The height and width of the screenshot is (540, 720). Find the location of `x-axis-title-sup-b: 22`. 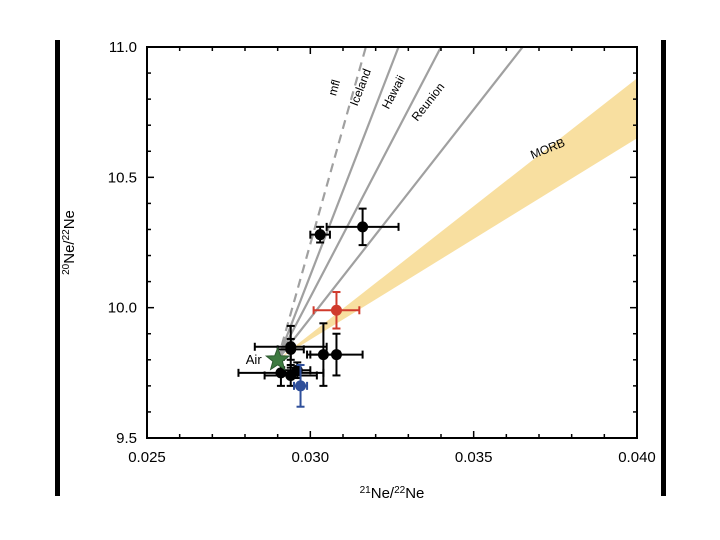

x-axis-title-sup-b: 22 is located at coordinates (400, 490).